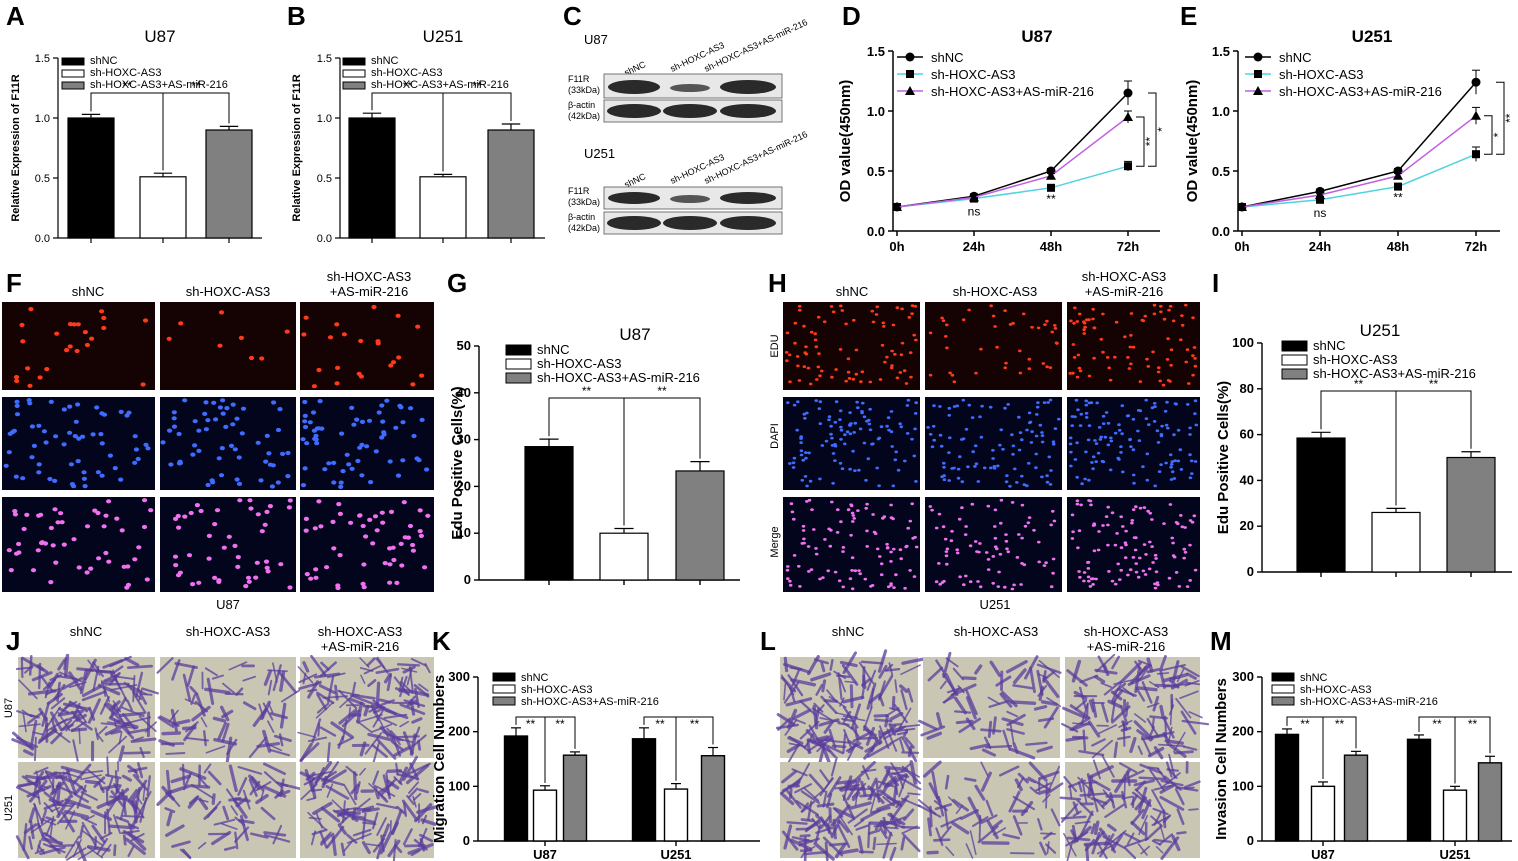 Image resolution: width=1518 pixels, height=861 pixels. Describe the element at coordinates (1152, 129) in the screenshot. I see `significance-bracket` at that location.